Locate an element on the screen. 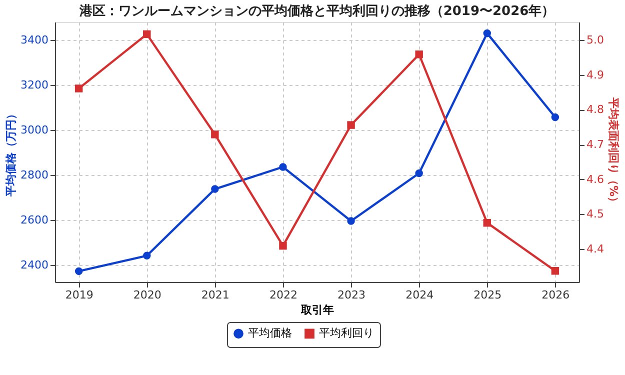 The width and height of the screenshot is (625, 375). x-tick-label: 2023 is located at coordinates (352, 295).